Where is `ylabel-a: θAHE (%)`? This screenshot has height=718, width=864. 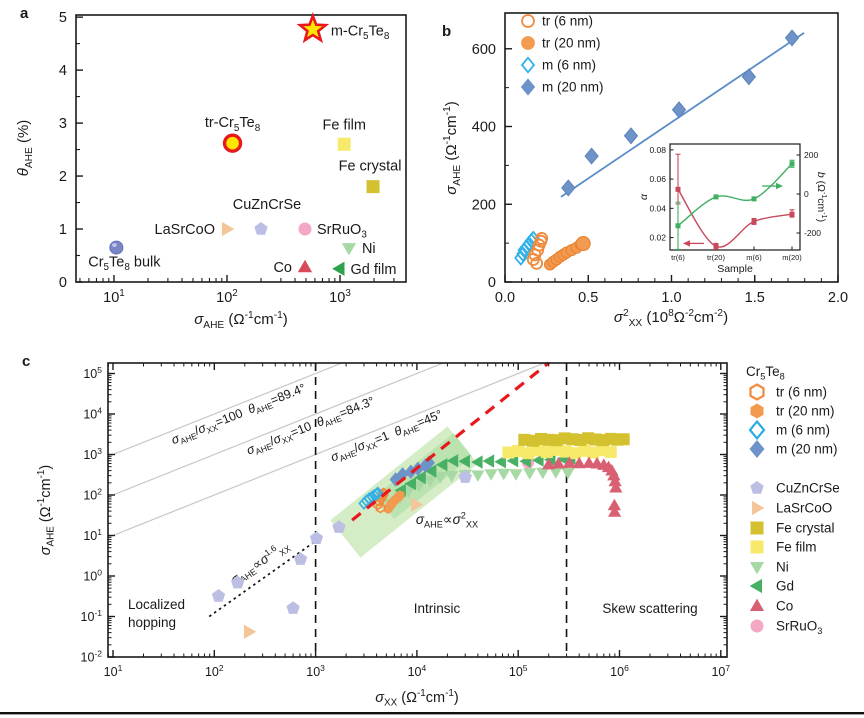
ylabel-a: θAHE (%) is located at coordinates (25, 148).